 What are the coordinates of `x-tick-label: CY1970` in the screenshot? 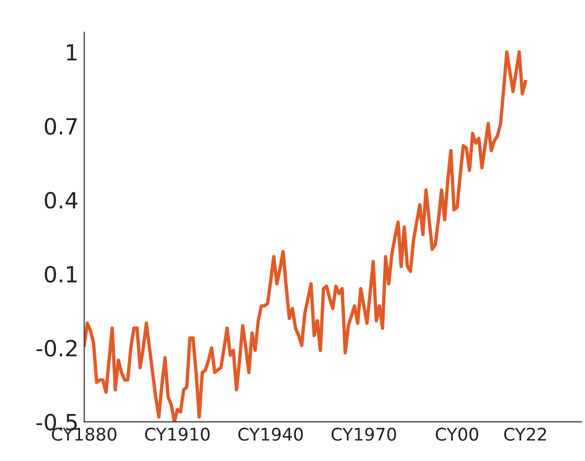 It's located at (364, 434).